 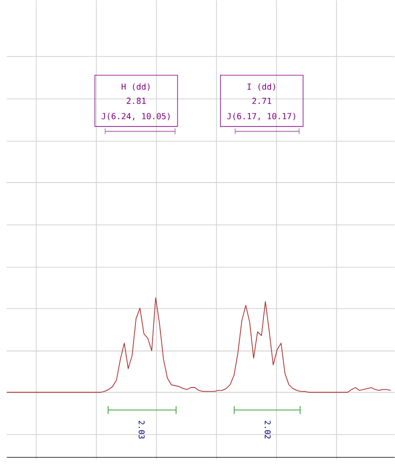 I want to click on text: 2.81, so click(x=136, y=101).